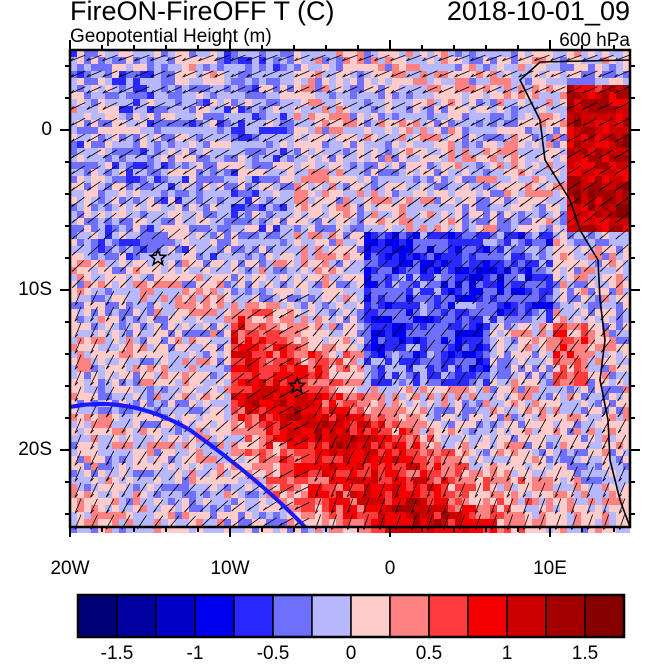 The width and height of the screenshot is (650, 667). Describe the element at coordinates (230, 568) in the screenshot. I see `x-tick-label: 10W` at that location.